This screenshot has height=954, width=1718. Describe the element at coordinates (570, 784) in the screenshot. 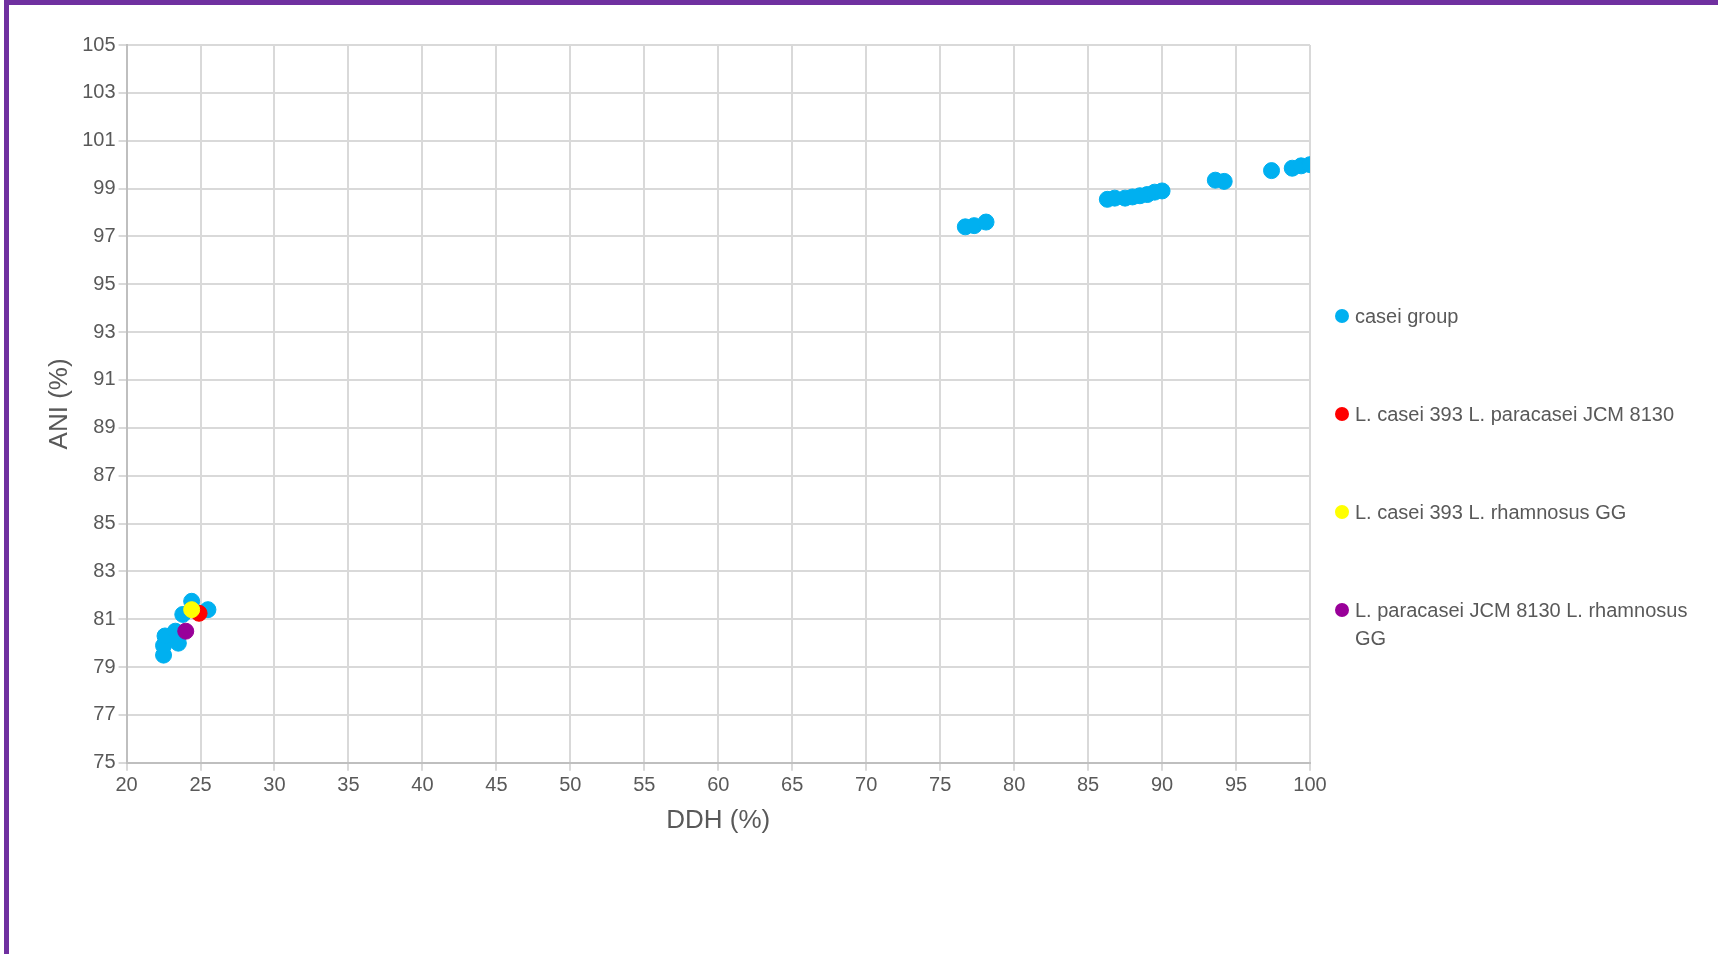

I see `x-tick-label: 50` at that location.